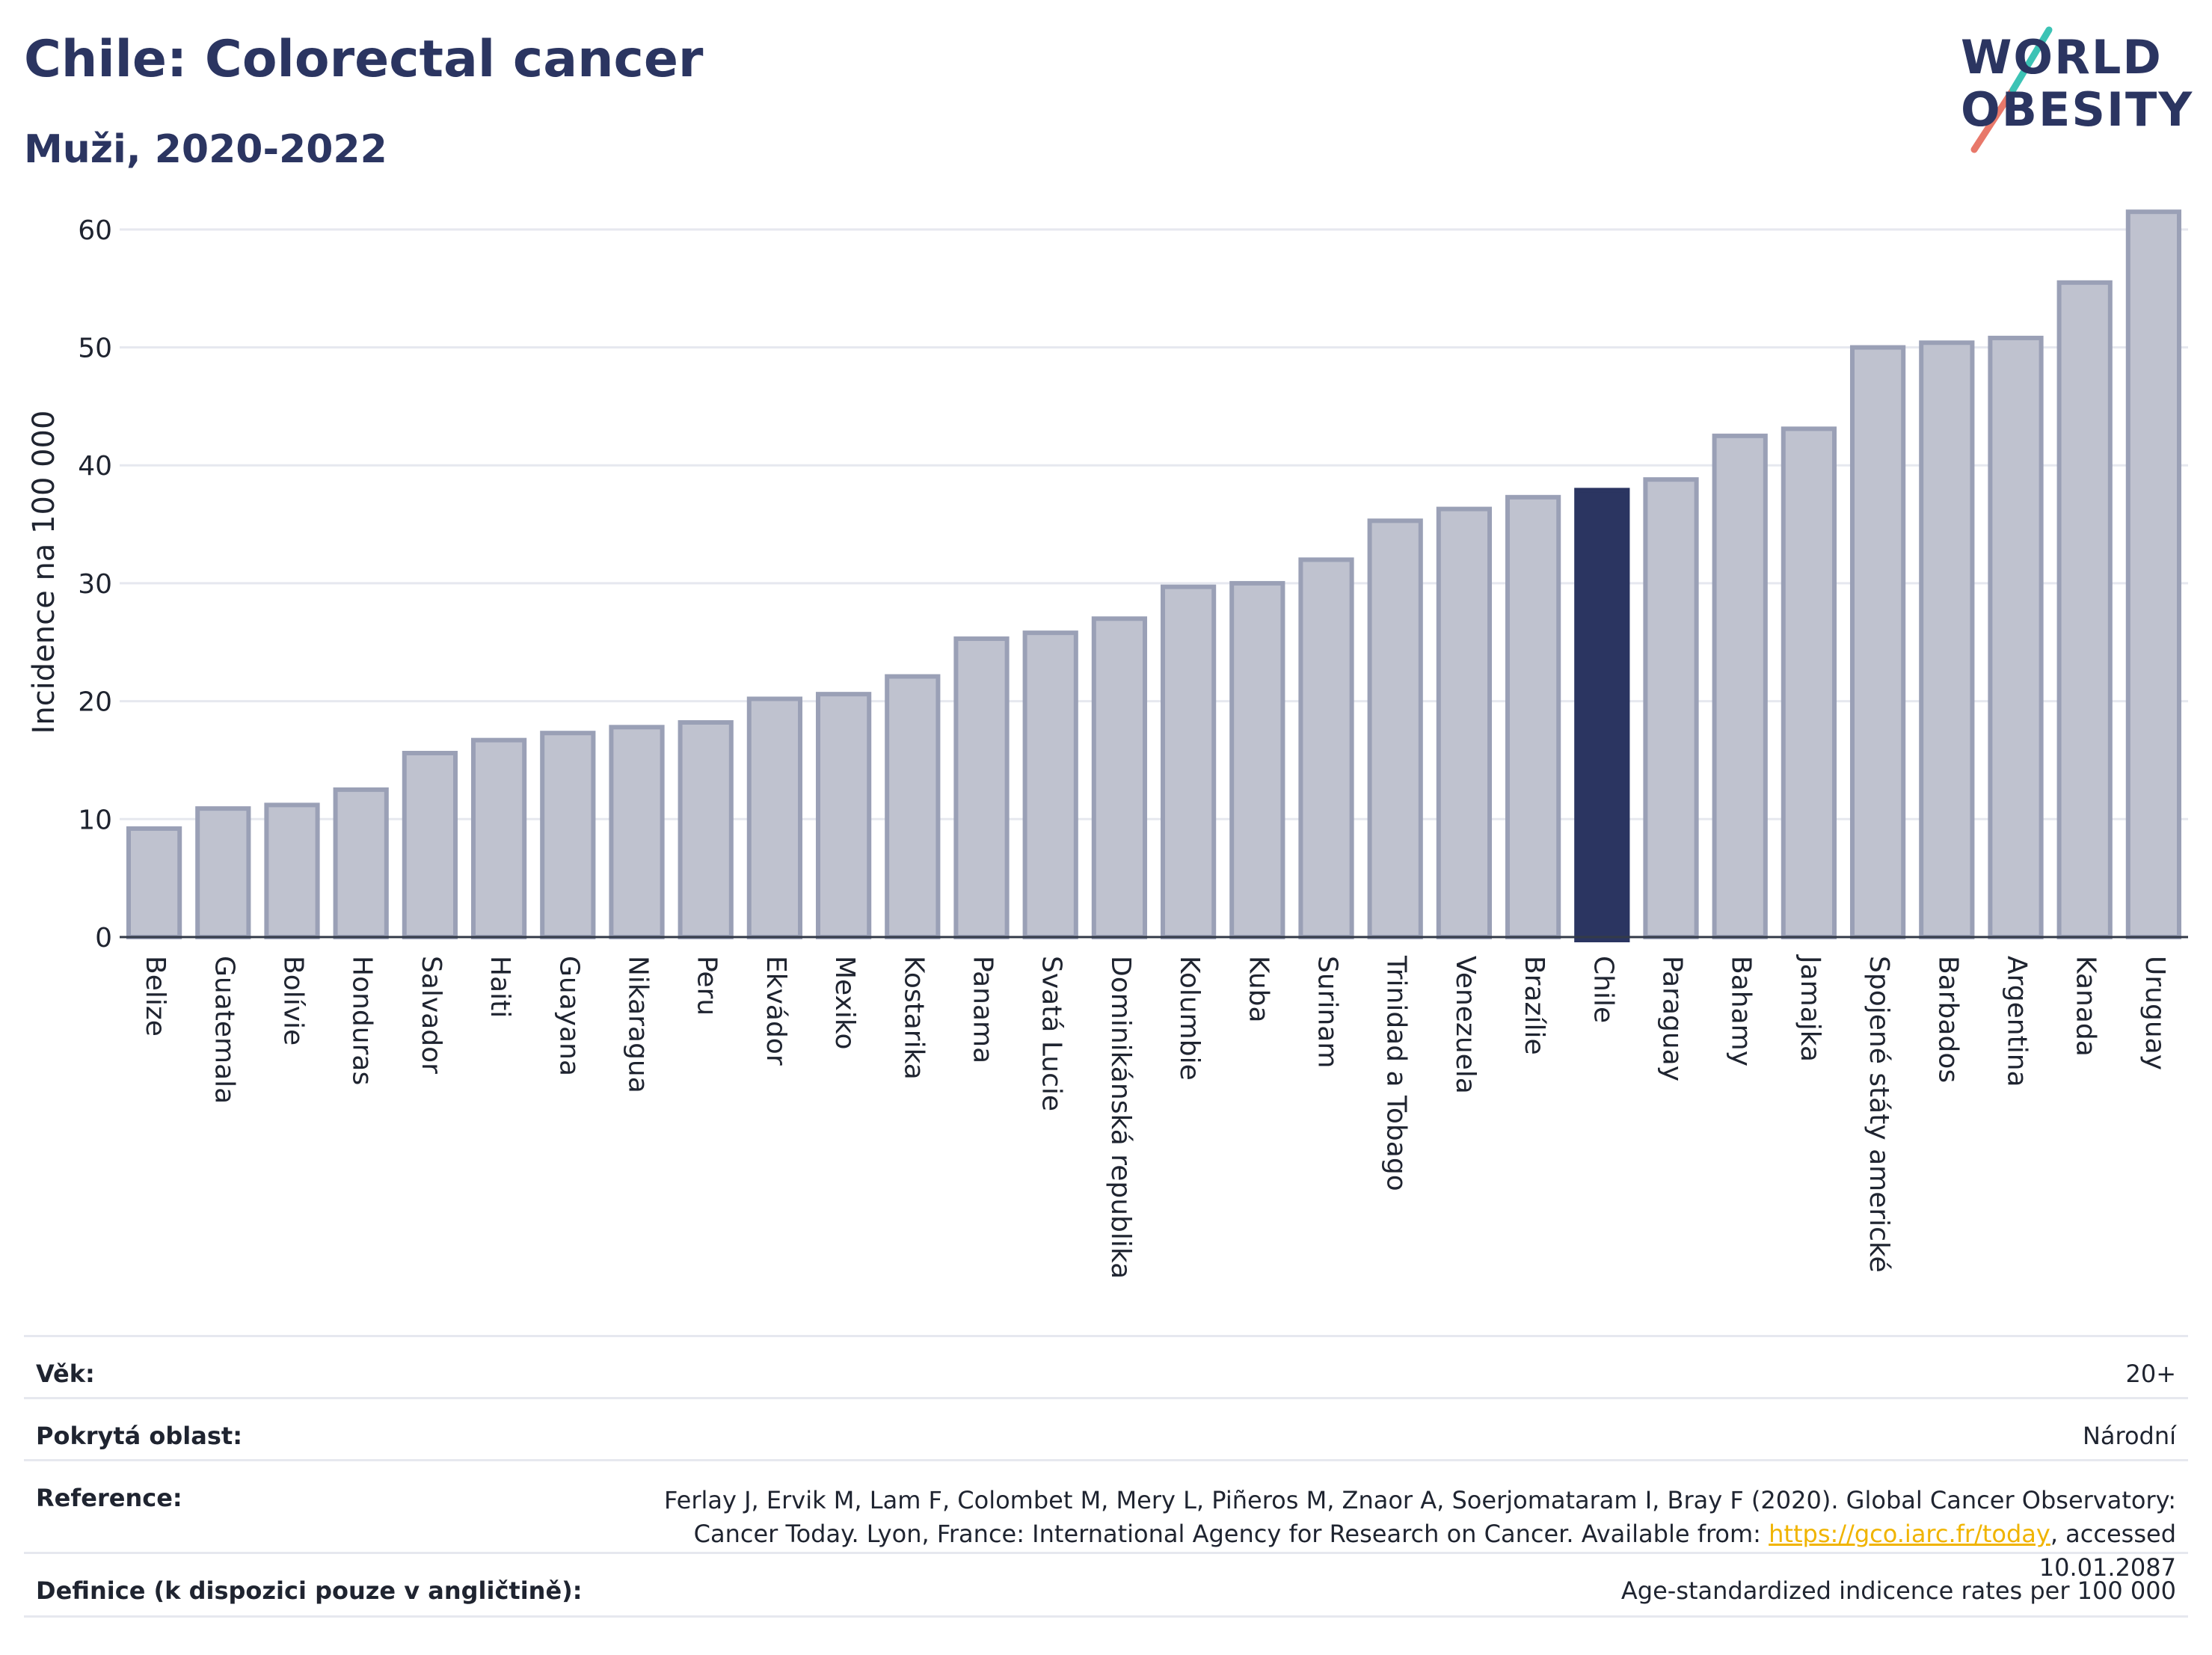 Image resolution: width=2212 pixels, height=1655 pixels. What do you see at coordinates (1909, 1534) in the screenshot?
I see `reference-link: https://gco.iarc.fr/today` at bounding box center [1909, 1534].